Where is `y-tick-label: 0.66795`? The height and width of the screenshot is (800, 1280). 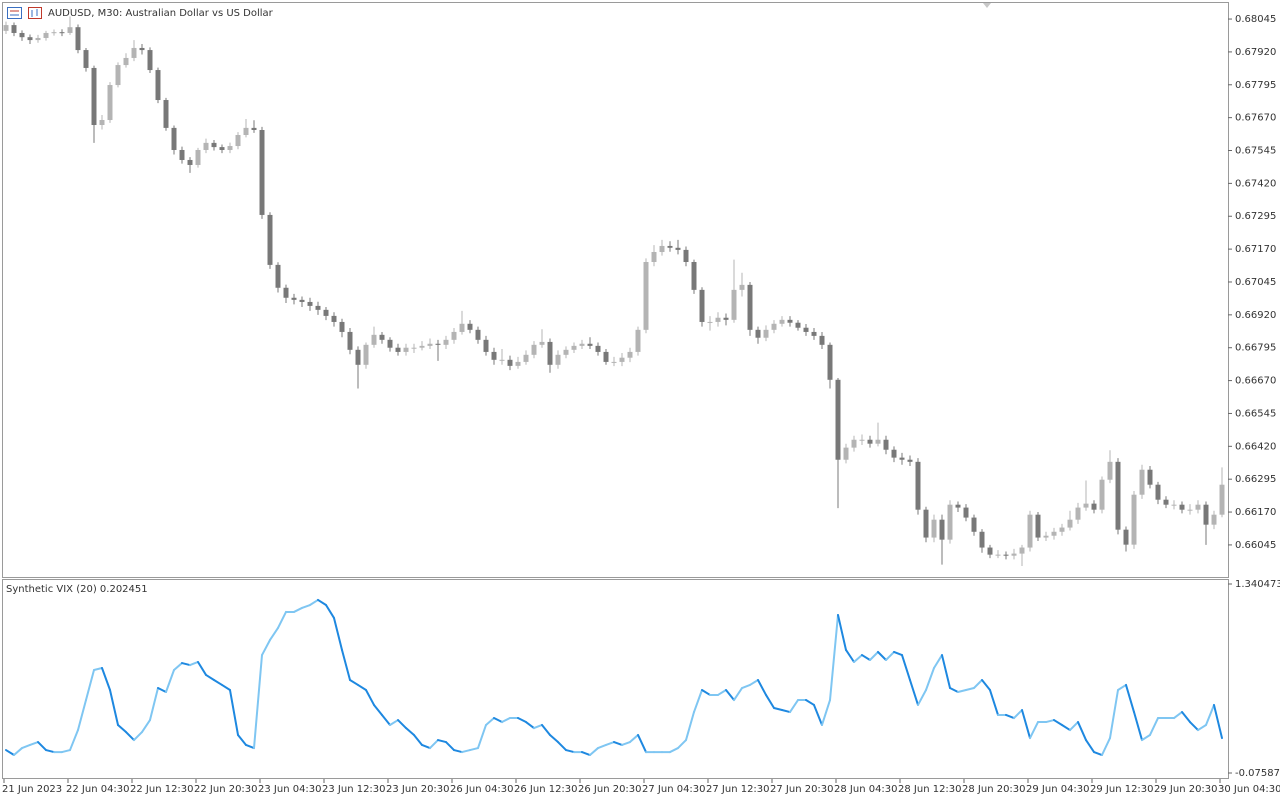 y-tick-label: 0.66795 is located at coordinates (1255, 348).